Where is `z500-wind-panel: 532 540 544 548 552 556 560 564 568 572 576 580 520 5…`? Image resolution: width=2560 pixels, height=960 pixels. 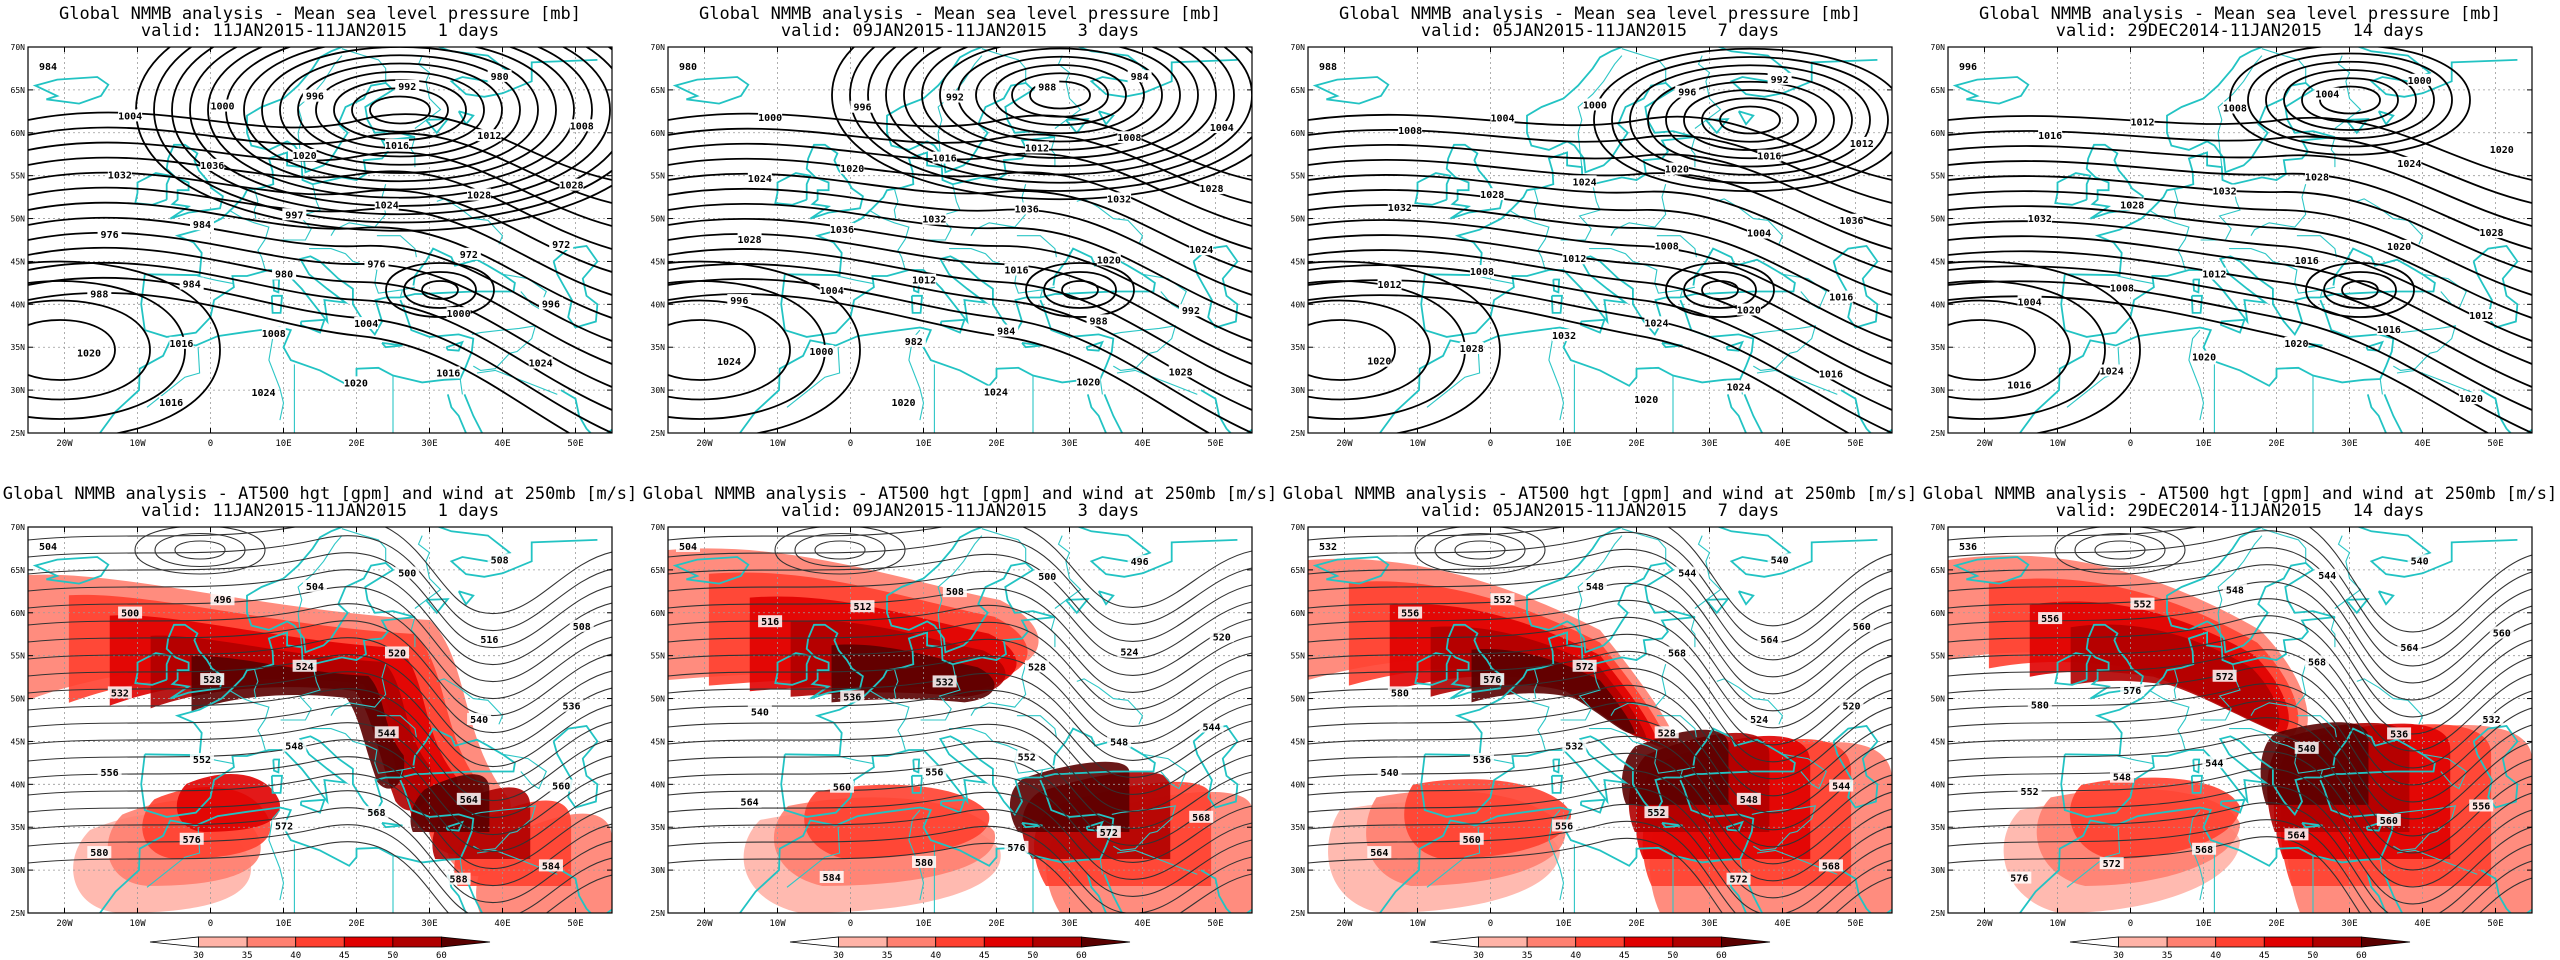 z500-wind-panel: 532 540 544 548 552 556 560 564 568 572 576 580 520 5… is located at coordinates (1600, 720).